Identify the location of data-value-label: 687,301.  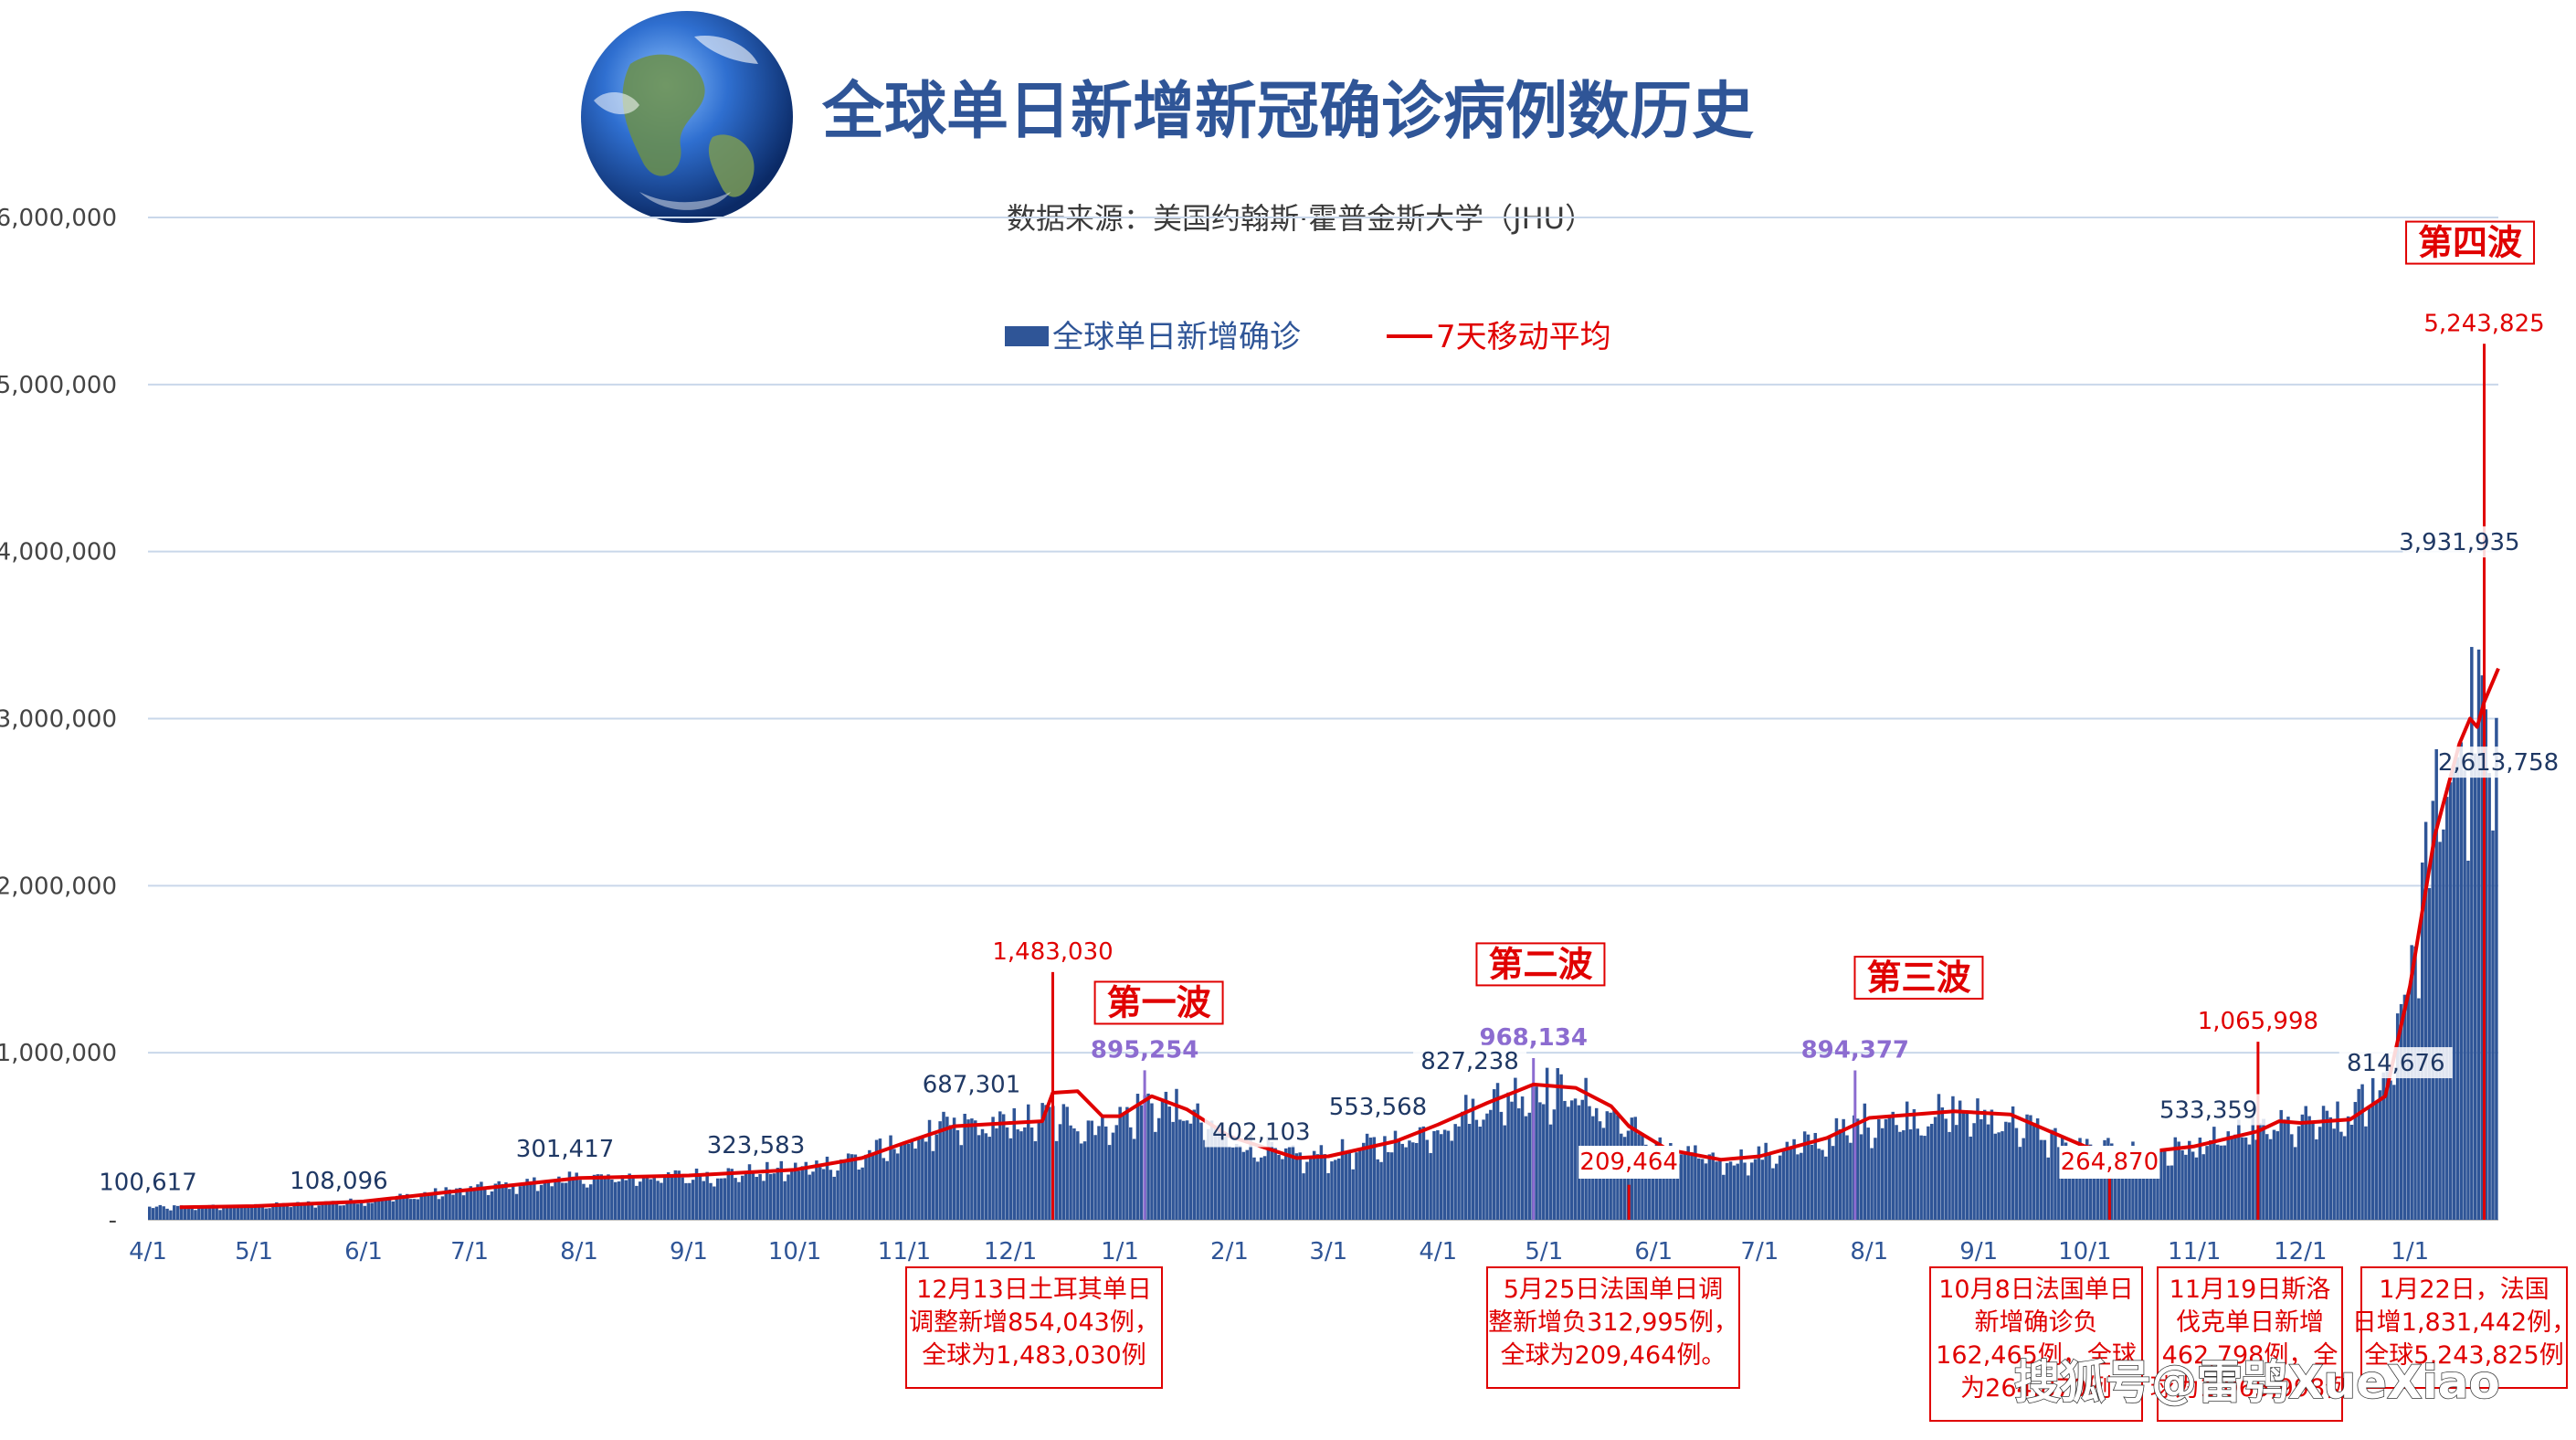
(972, 1085).